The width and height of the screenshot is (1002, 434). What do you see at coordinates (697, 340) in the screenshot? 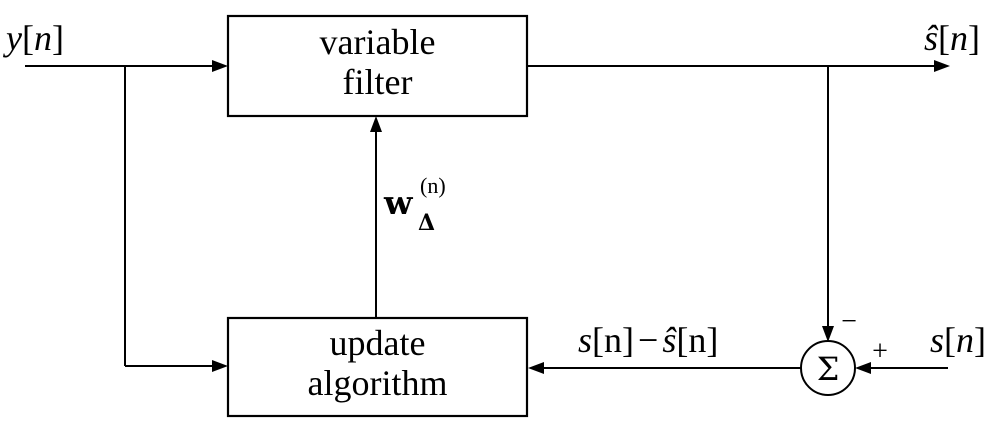
I see `error-right-index: [n]` at bounding box center [697, 340].